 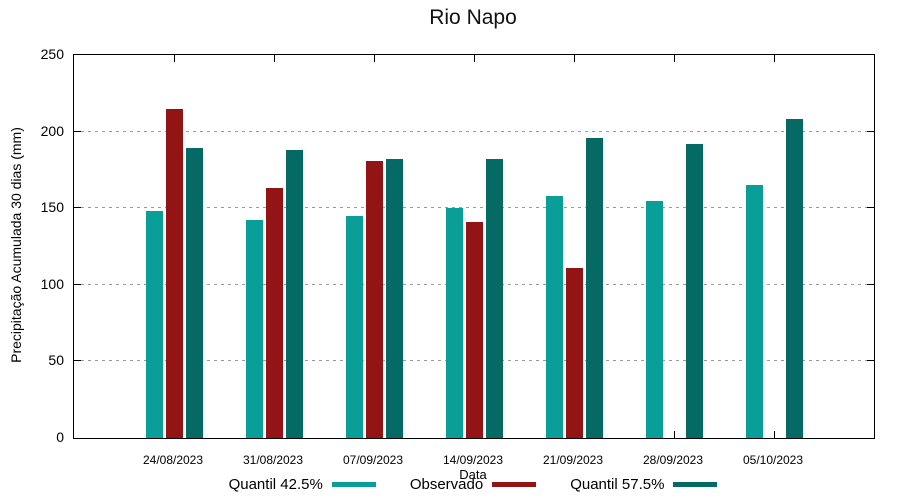 I want to click on x-tick-label: 31/08/2023, so click(x=273, y=460).